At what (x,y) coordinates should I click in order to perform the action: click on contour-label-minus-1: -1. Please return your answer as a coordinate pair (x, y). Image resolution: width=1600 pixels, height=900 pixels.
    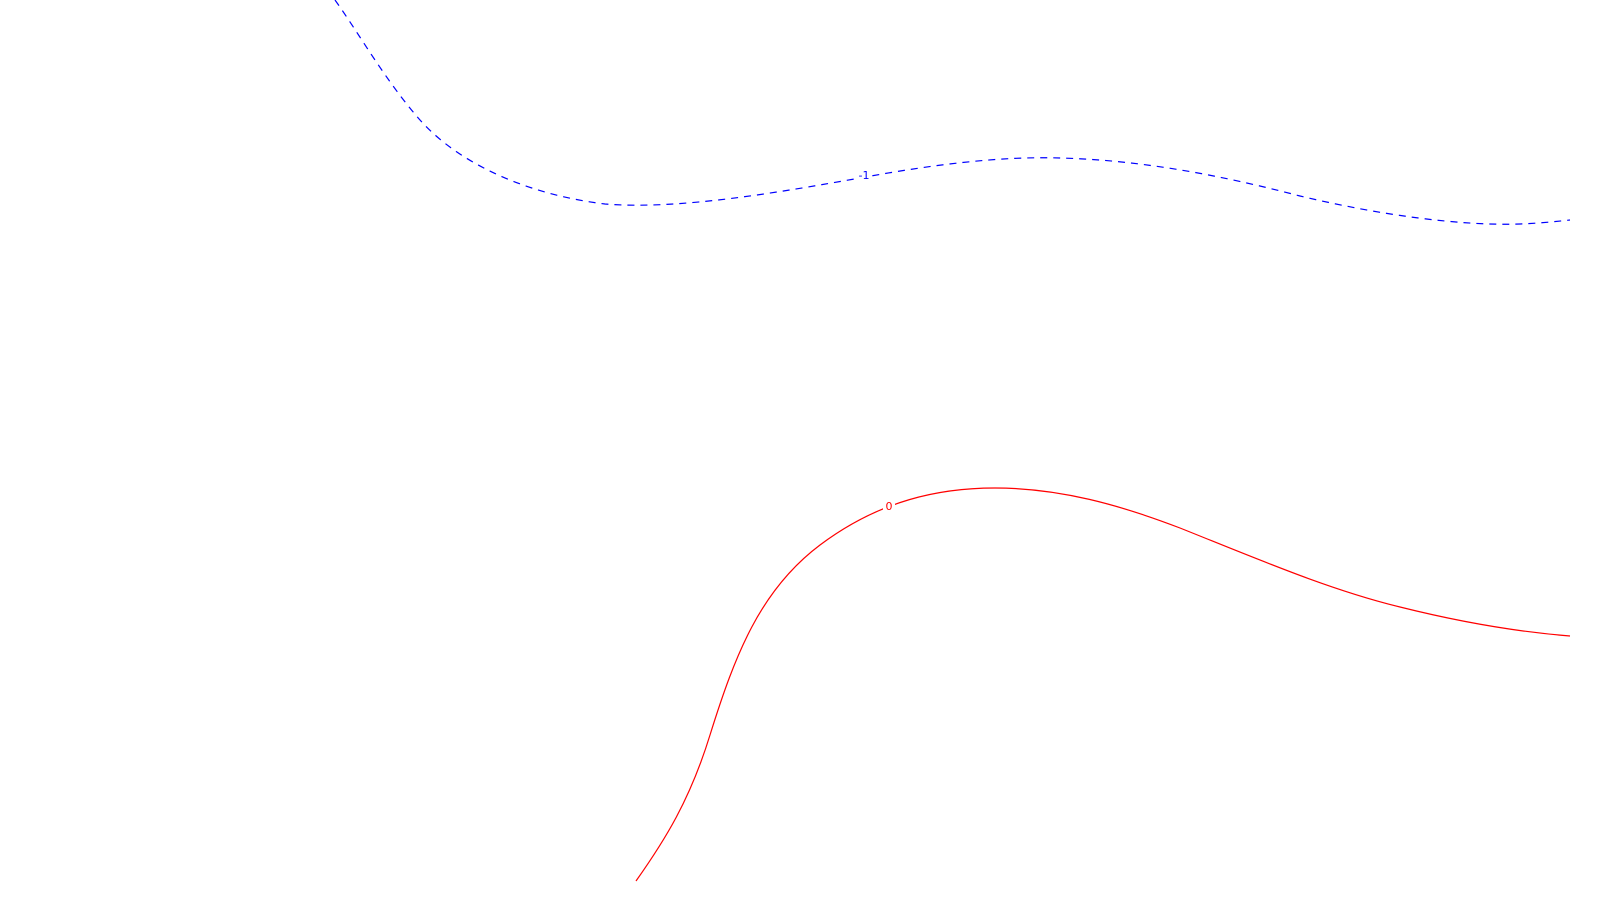
    Looking at the image, I should click on (864, 175).